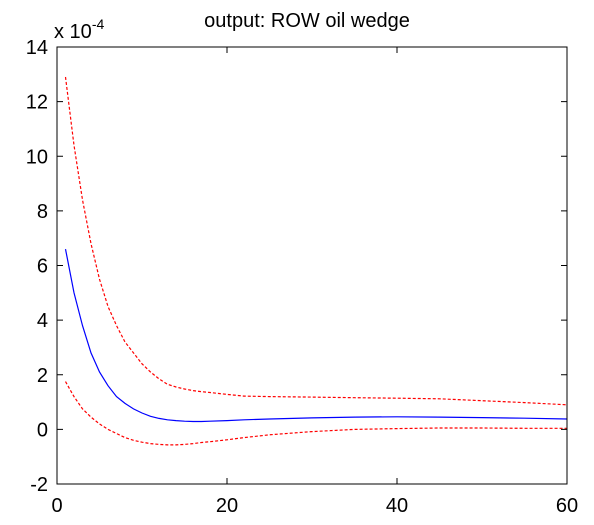 This screenshot has height=525, width=594. Describe the element at coordinates (37, 48) in the screenshot. I see `y-tick-label: 14` at that location.